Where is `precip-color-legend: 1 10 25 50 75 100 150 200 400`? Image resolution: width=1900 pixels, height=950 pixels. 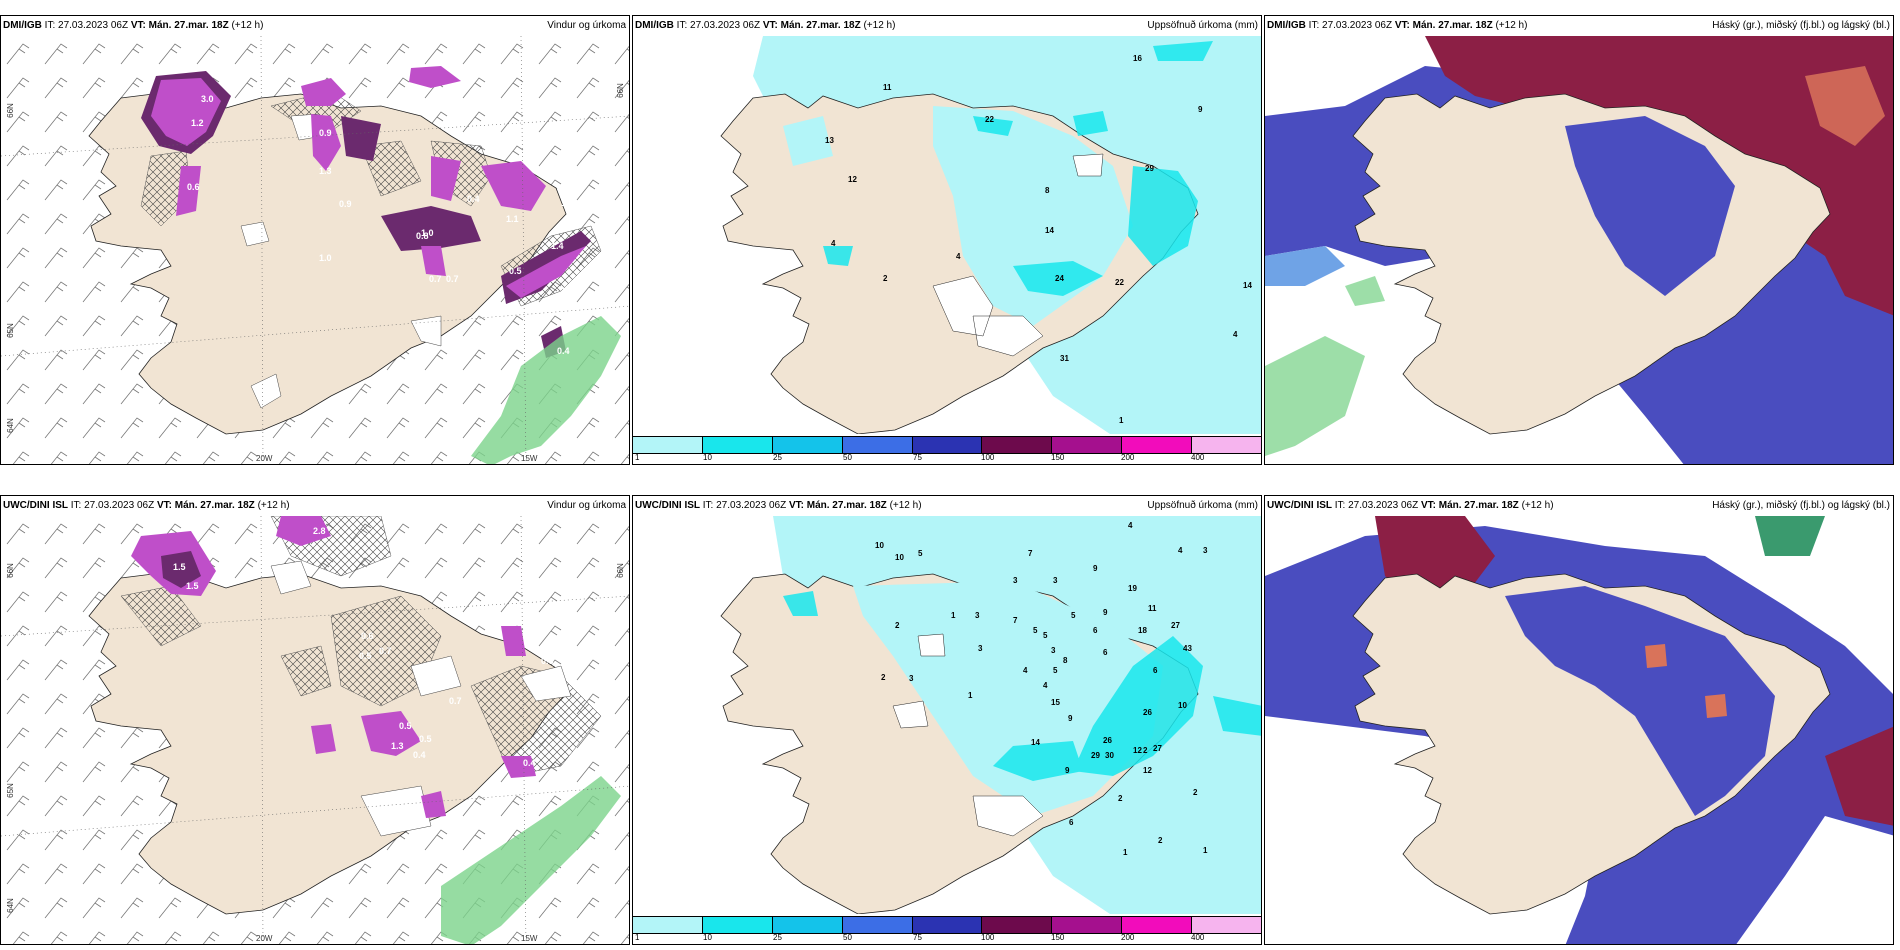 precip-color-legend: 1 10 25 50 75 100 150 200 400 is located at coordinates (947, 929).